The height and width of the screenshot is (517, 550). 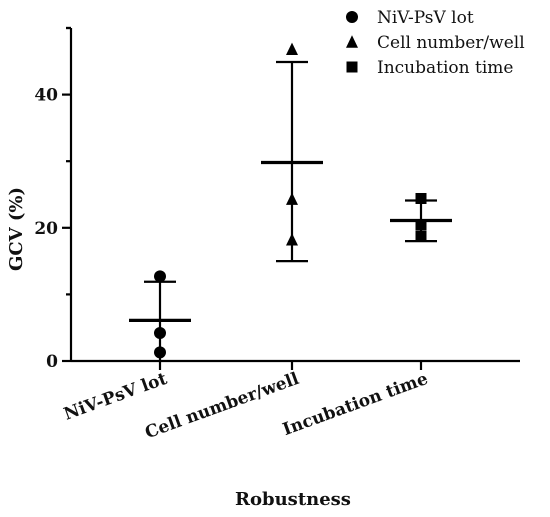 I want to click on legend-label: Cell number/well, so click(x=451, y=43).